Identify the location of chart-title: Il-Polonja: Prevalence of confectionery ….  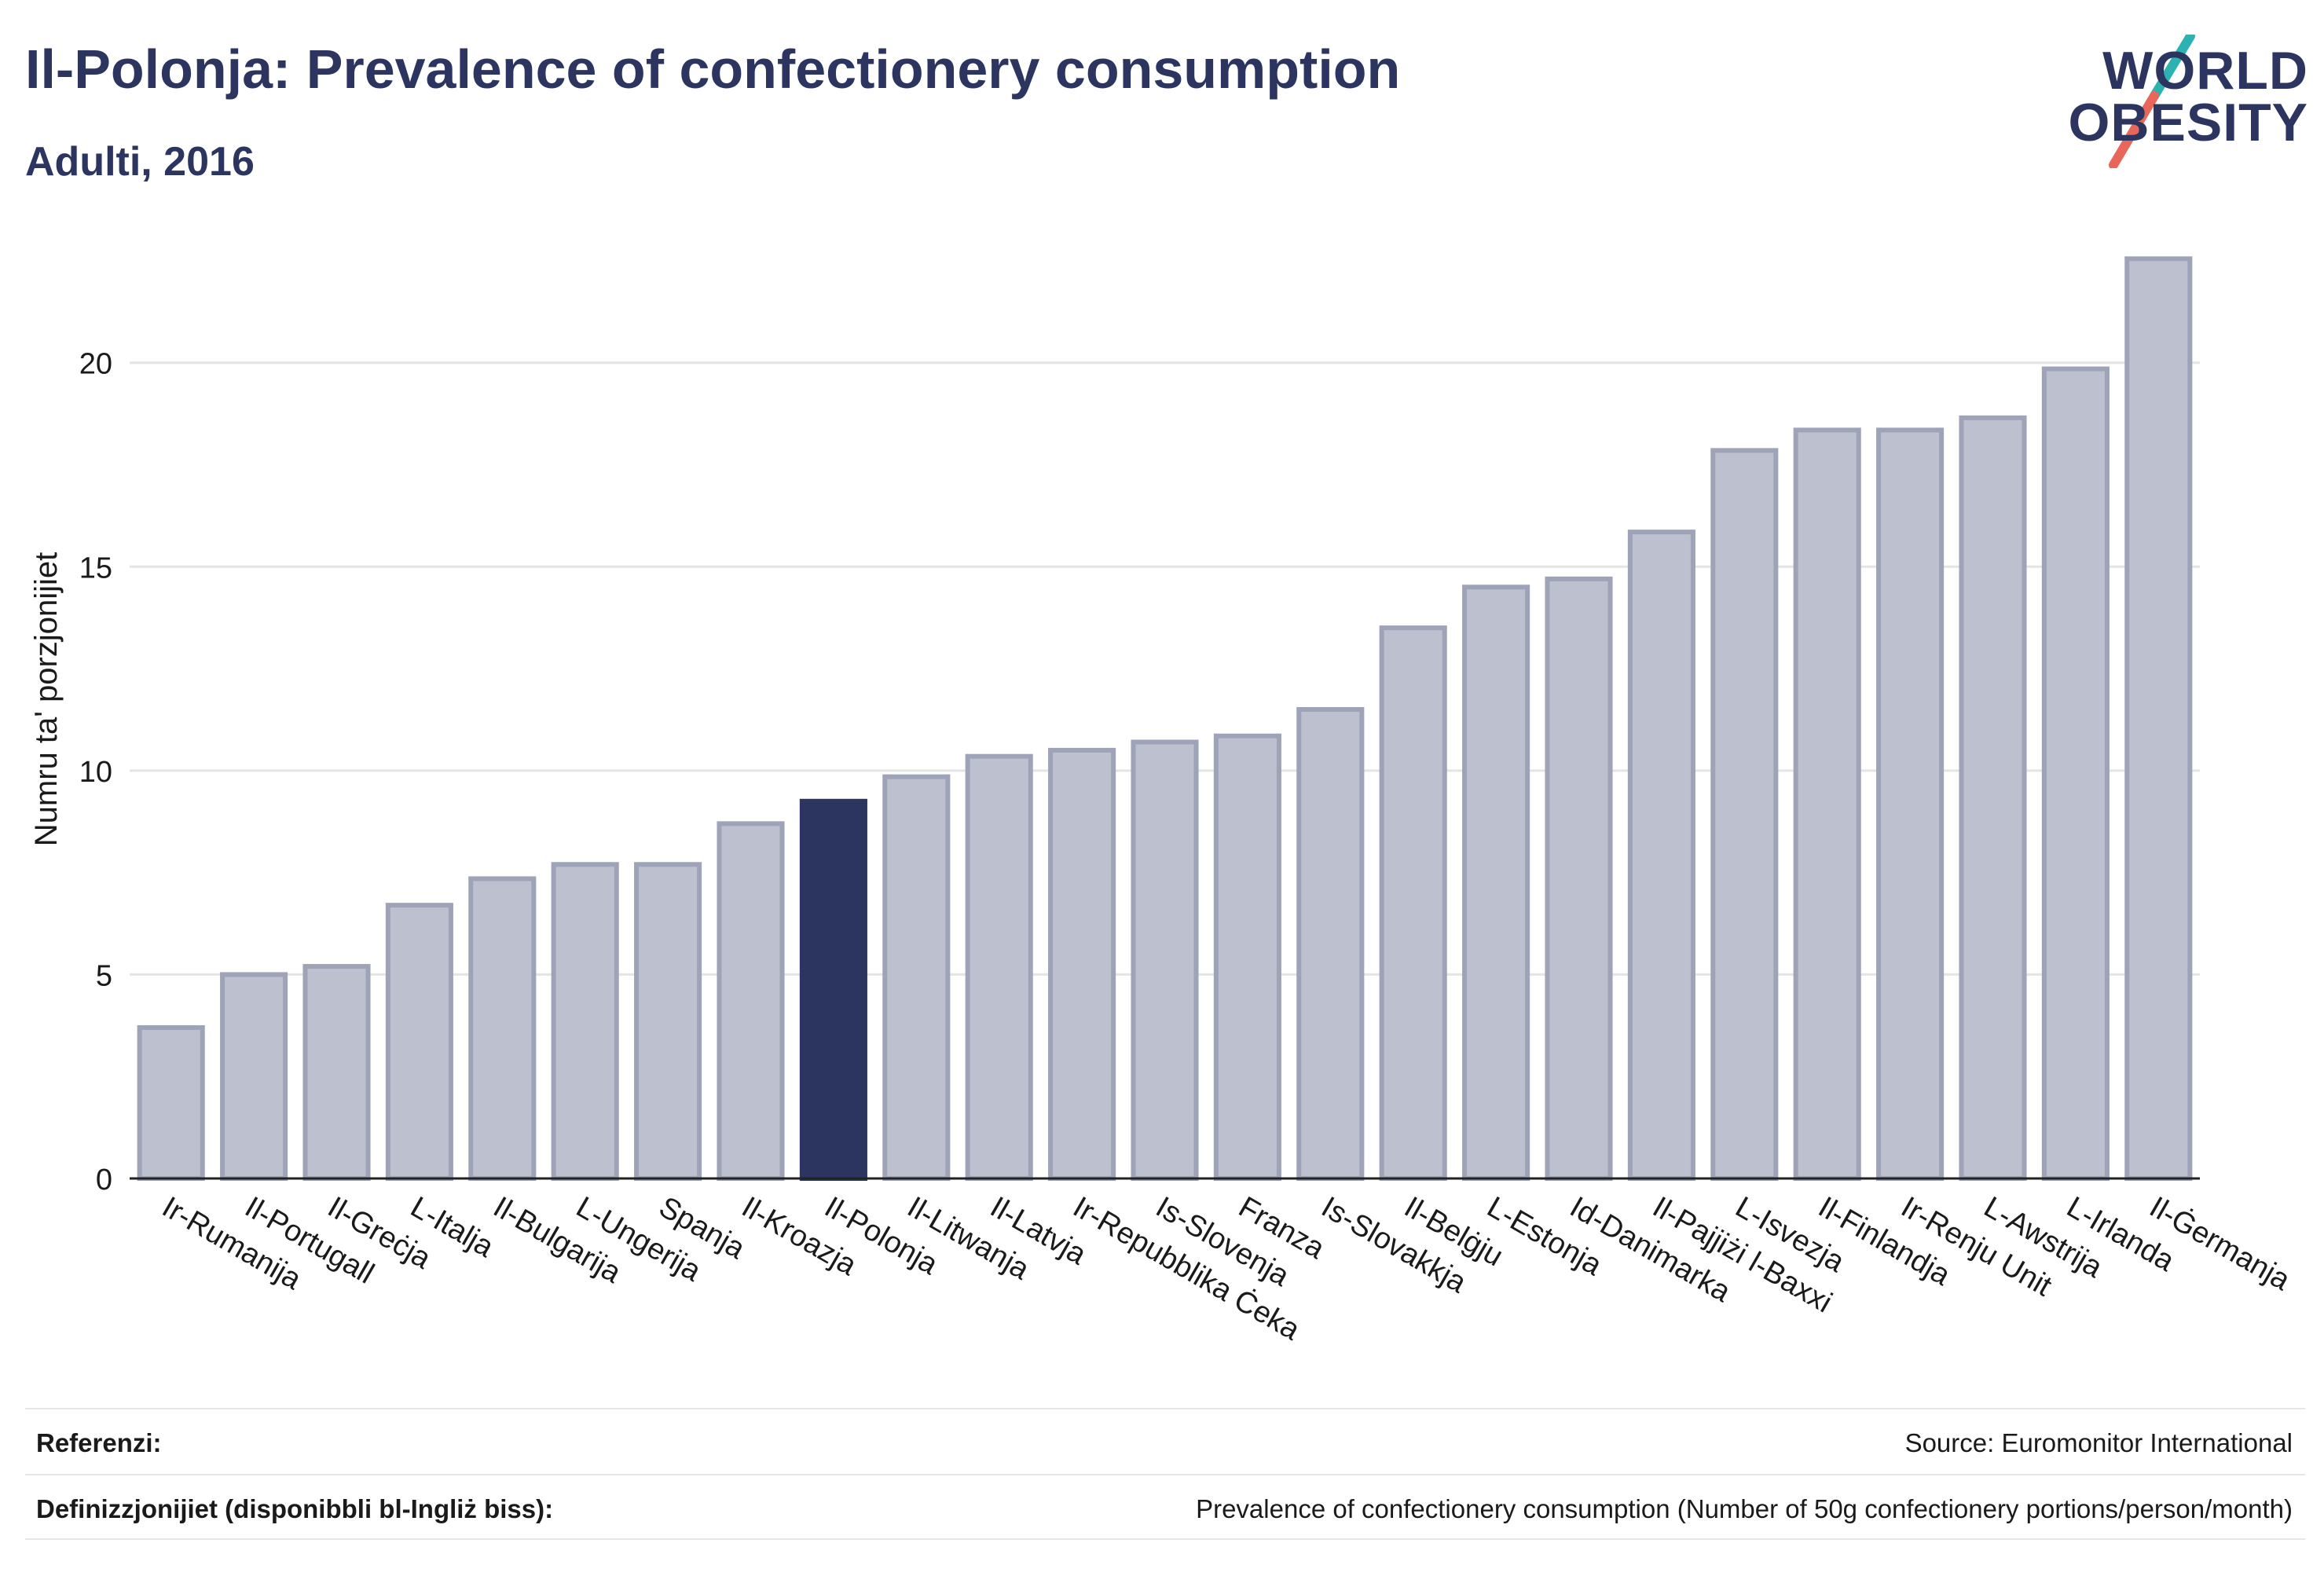
(713, 69).